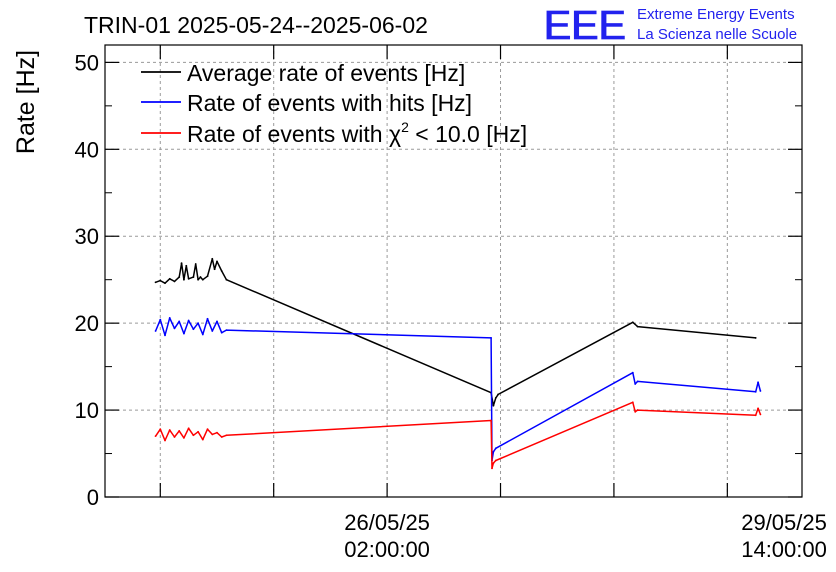  I want to click on x-tick-label-date: 29/05/25, so click(784, 522).